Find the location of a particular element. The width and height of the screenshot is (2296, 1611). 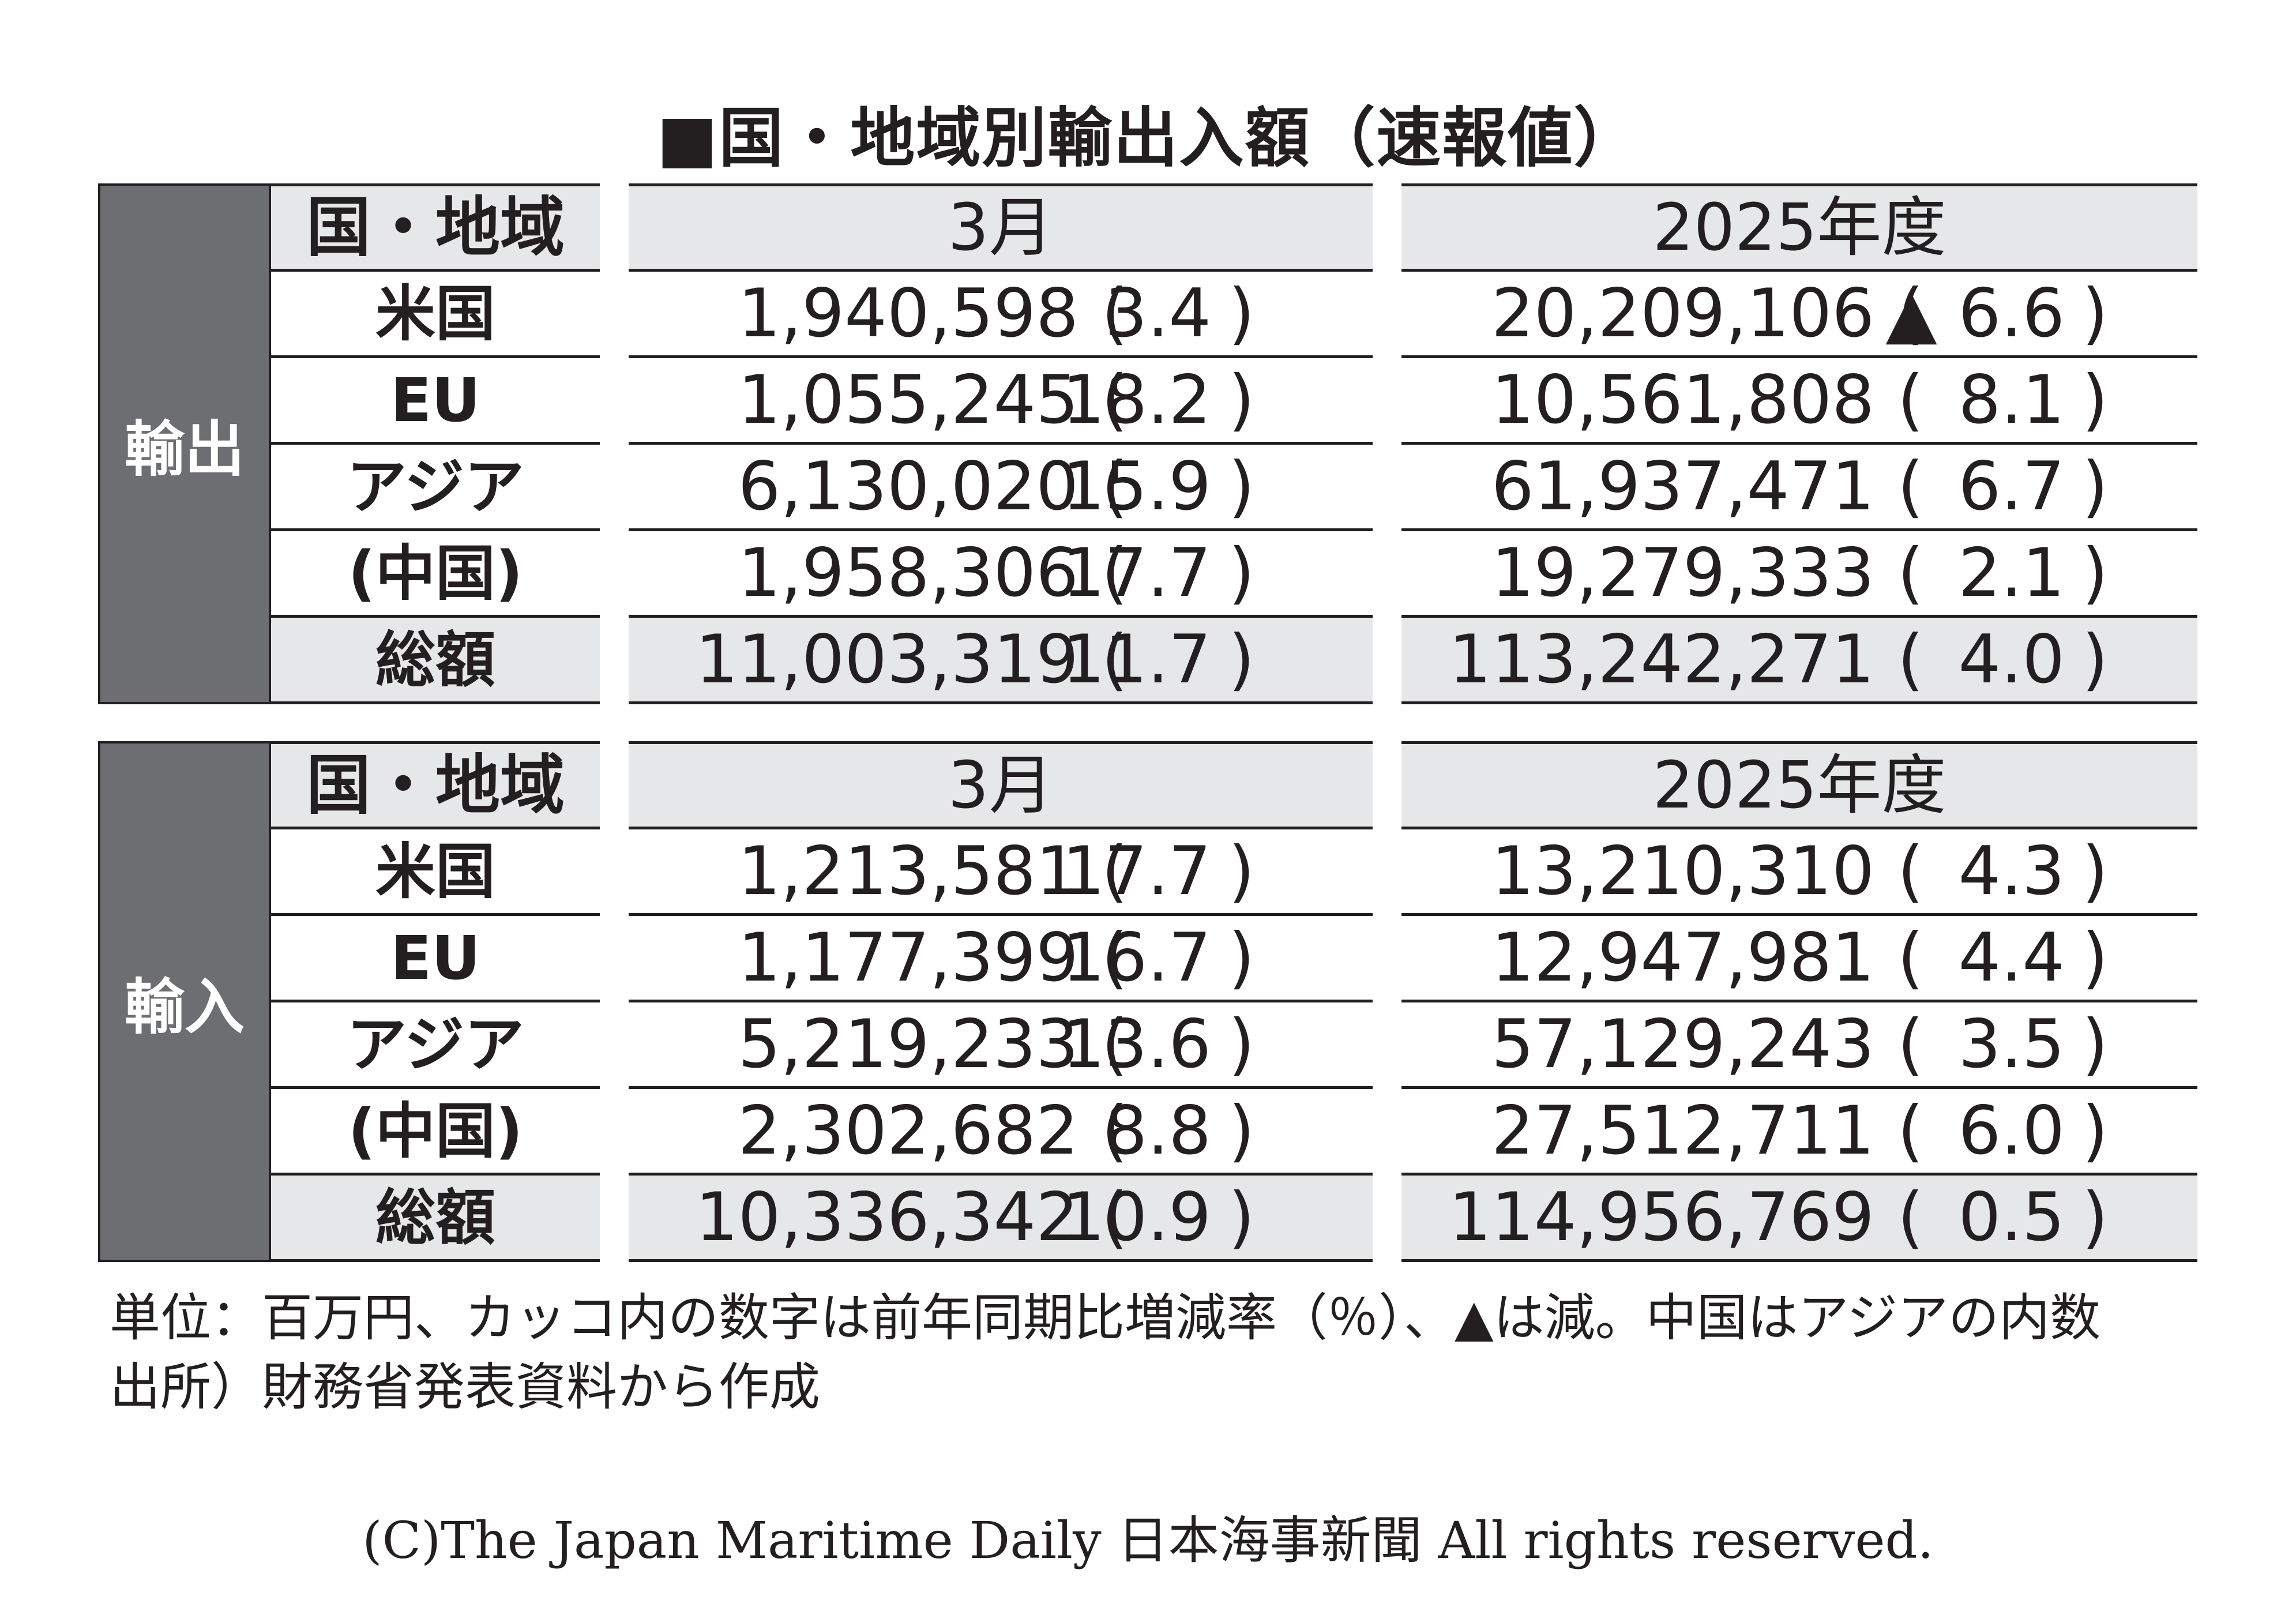

source-note: 出所）財務省発表資料から作成 is located at coordinates (465, 1387).